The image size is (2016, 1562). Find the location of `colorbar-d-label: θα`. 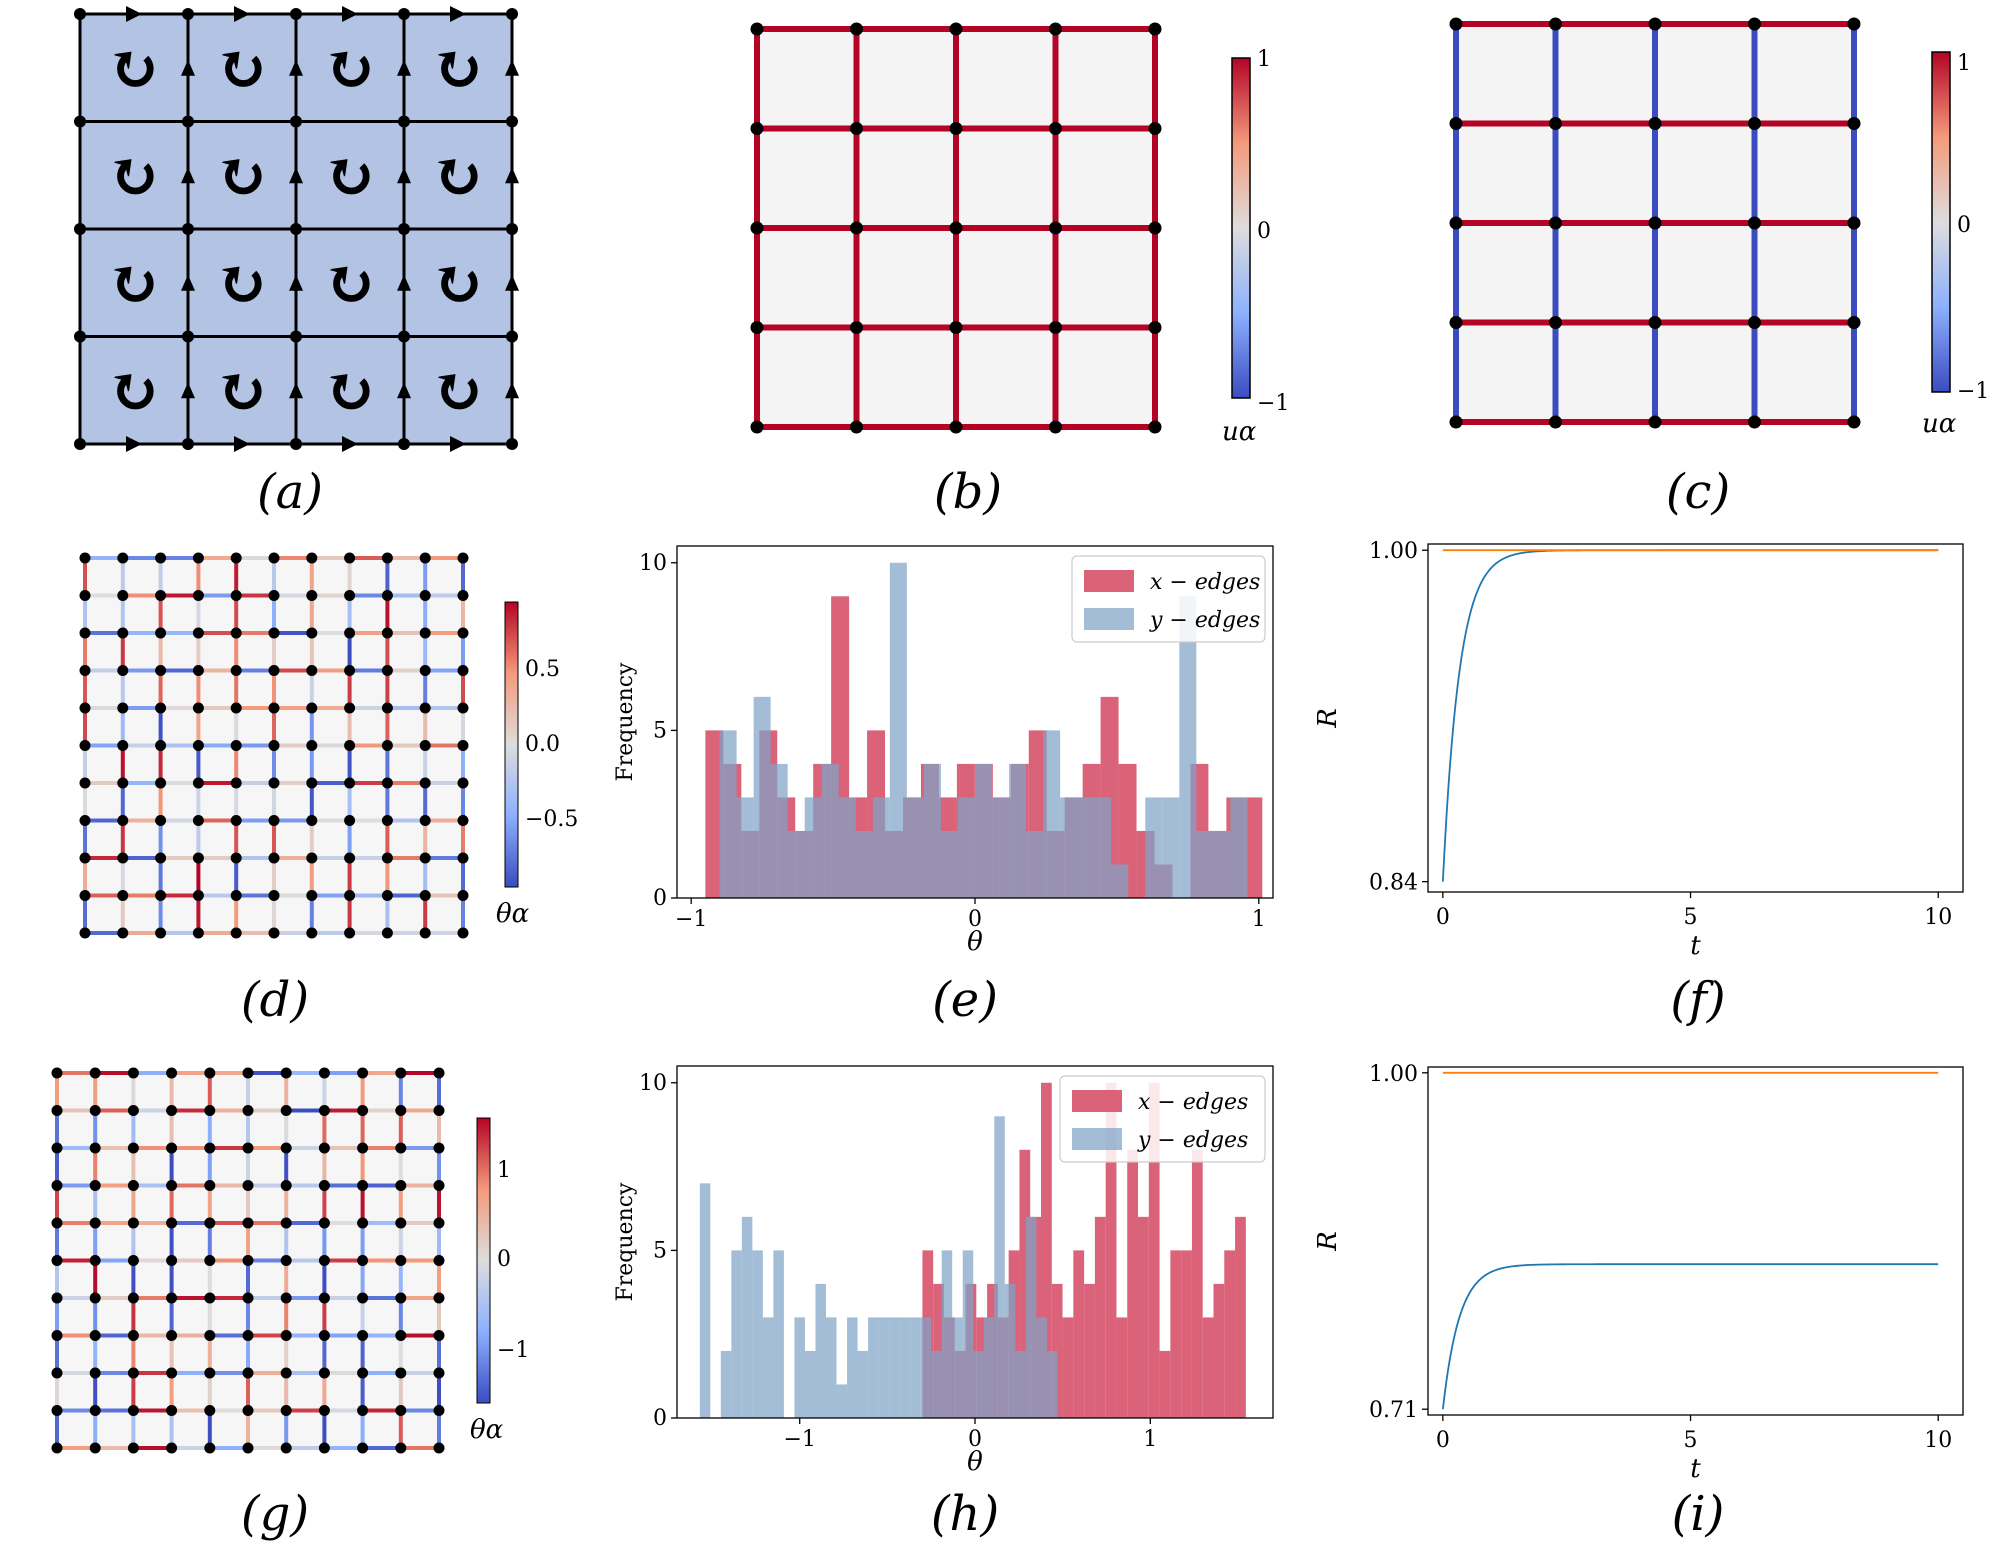

colorbar-d-label: θα is located at coordinates (513, 914).